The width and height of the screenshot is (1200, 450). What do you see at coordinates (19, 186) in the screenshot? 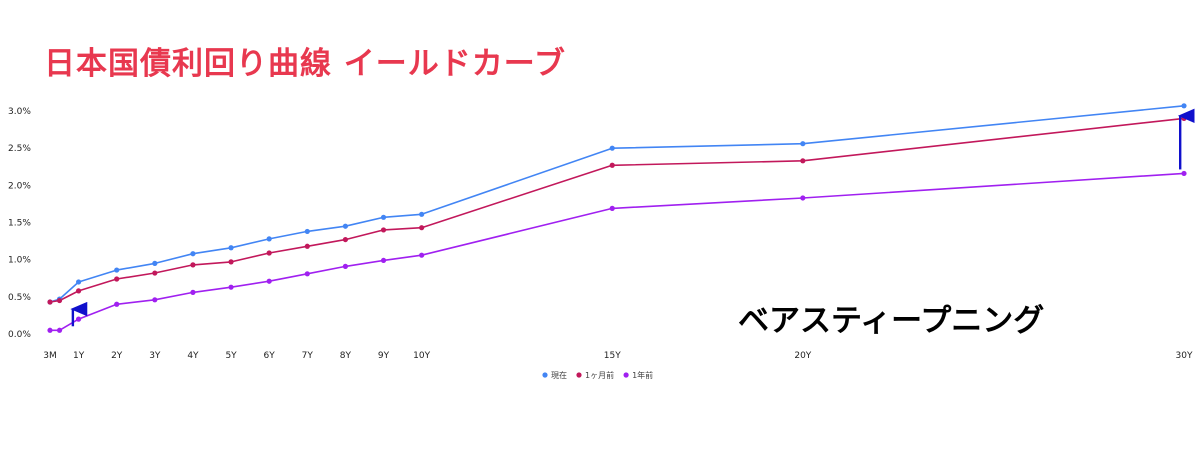
I see `y-tick-label: 2.0%` at bounding box center [19, 186].